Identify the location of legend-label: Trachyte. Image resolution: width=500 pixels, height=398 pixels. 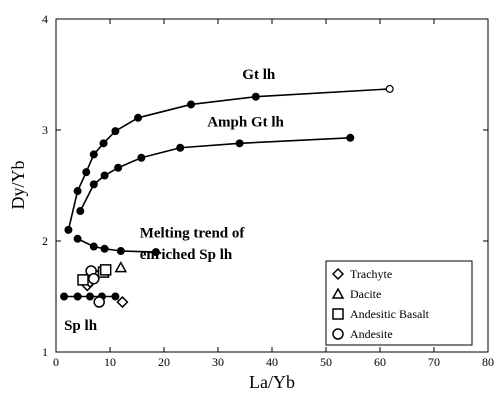
(371, 274).